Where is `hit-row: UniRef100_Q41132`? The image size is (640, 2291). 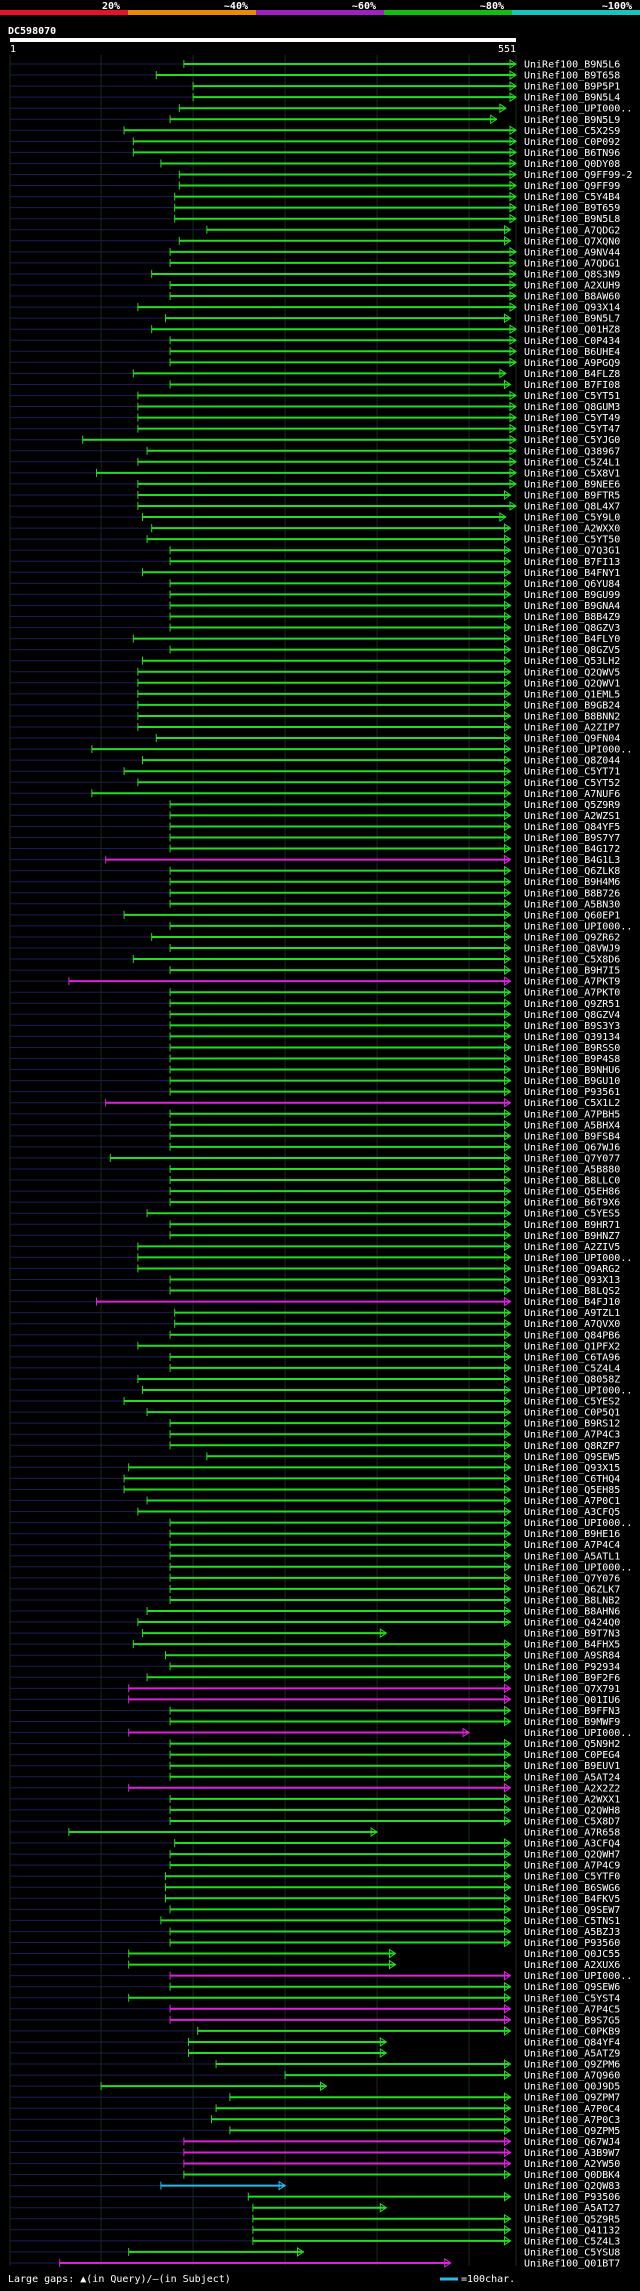 hit-row: UniRef100_Q41132 is located at coordinates (315, 2230).